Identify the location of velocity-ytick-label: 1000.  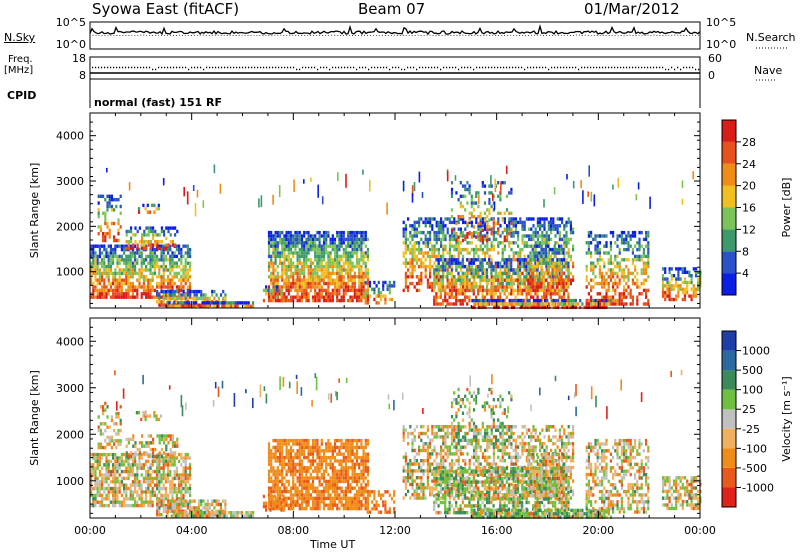
(70, 481).